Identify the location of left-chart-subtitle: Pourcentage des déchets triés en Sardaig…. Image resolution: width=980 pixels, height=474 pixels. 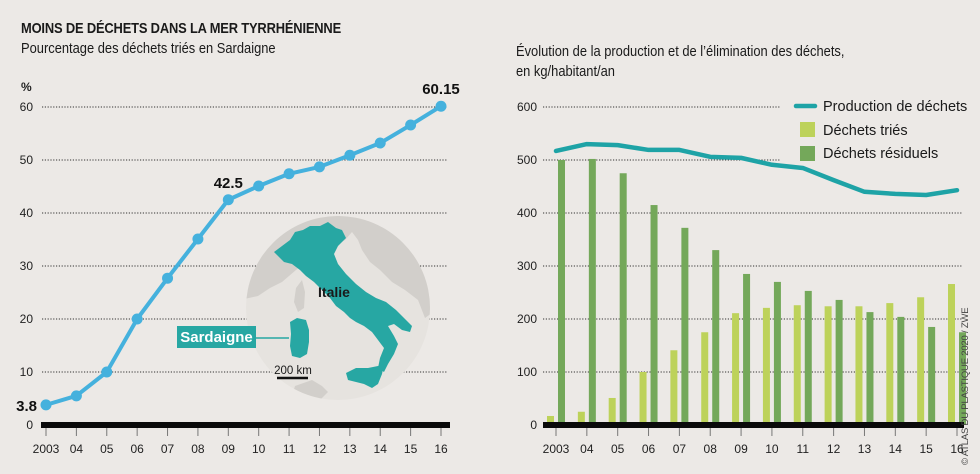
(148, 48).